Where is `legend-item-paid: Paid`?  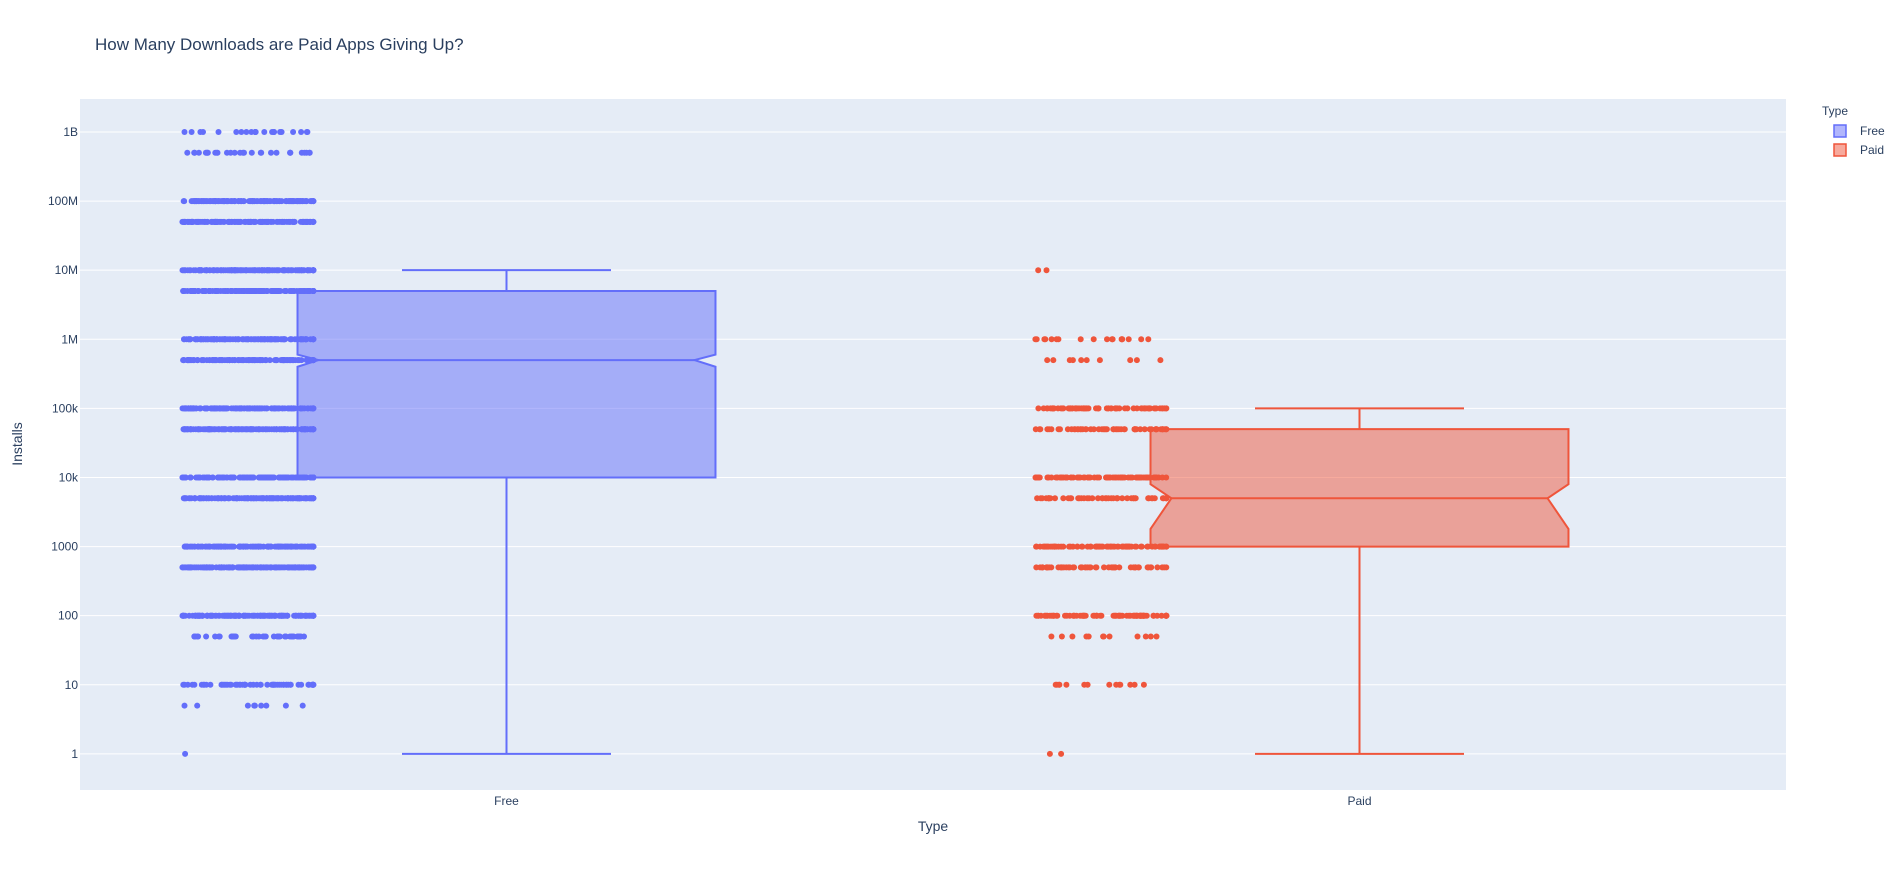 legend-item-paid: Paid is located at coordinates (1858, 150).